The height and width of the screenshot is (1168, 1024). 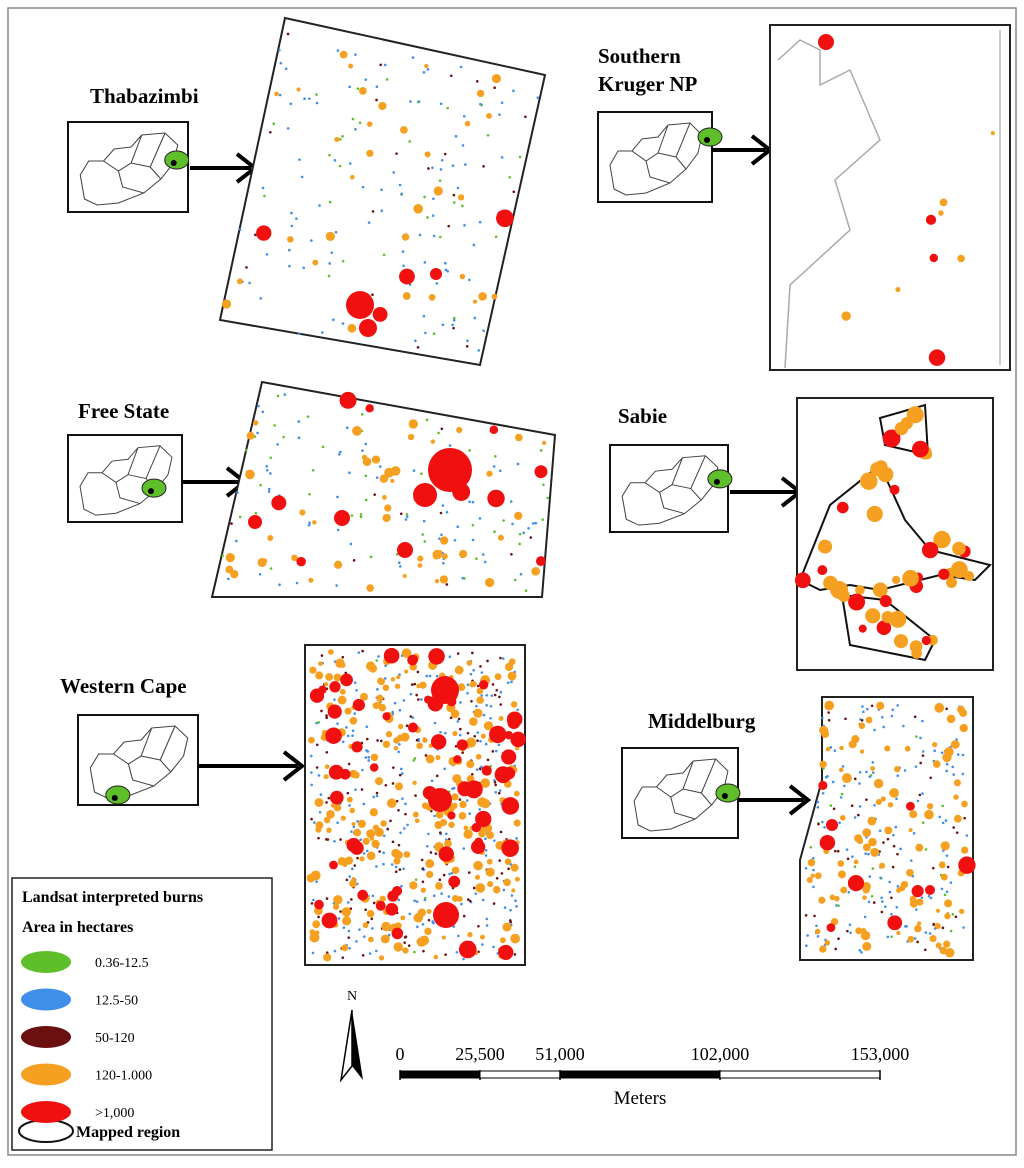 I want to click on inset-outline, so click(x=126, y=480).